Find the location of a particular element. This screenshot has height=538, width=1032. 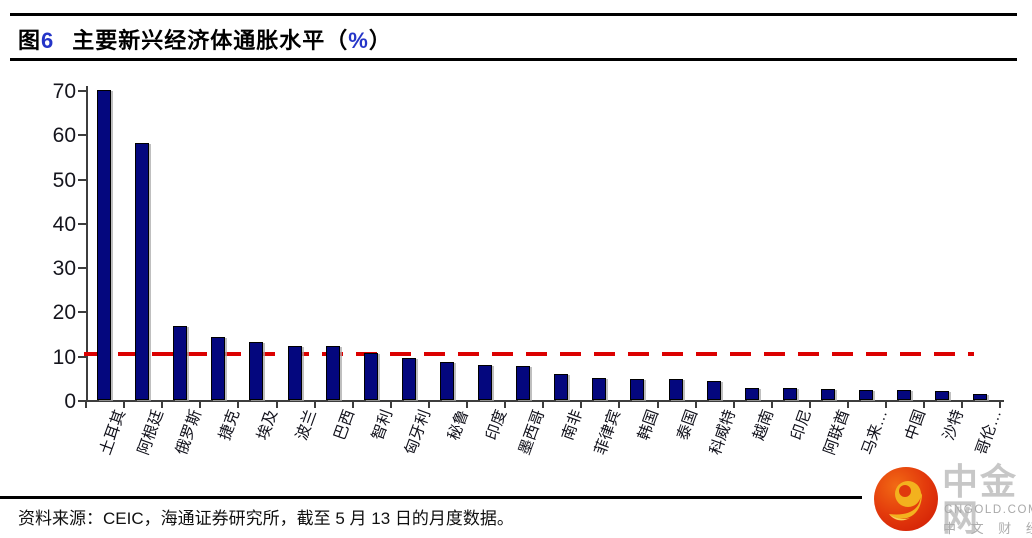

logo-domain: CNGOLD.COM.CN is located at coordinates (988, 510).